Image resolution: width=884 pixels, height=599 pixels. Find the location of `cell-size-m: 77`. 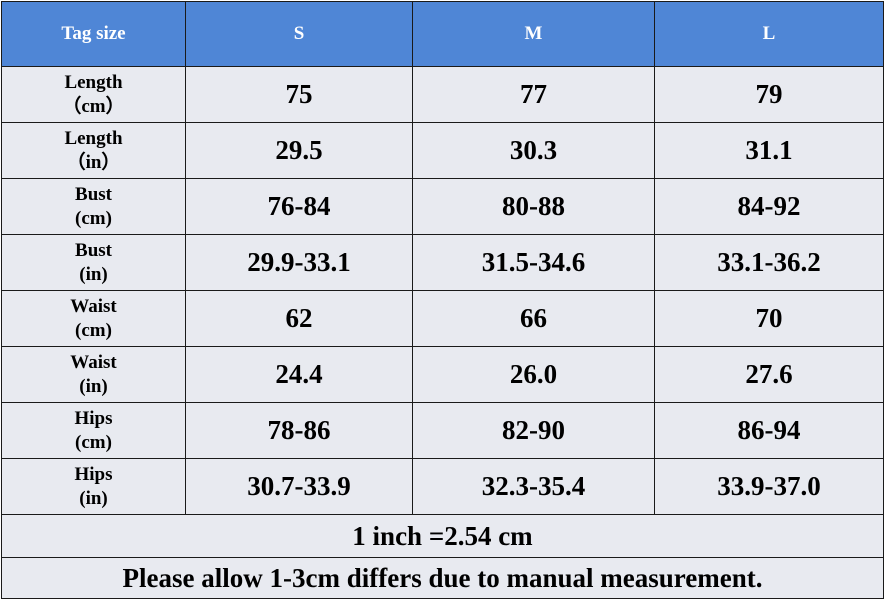

cell-size-m: 77 is located at coordinates (533, 94).